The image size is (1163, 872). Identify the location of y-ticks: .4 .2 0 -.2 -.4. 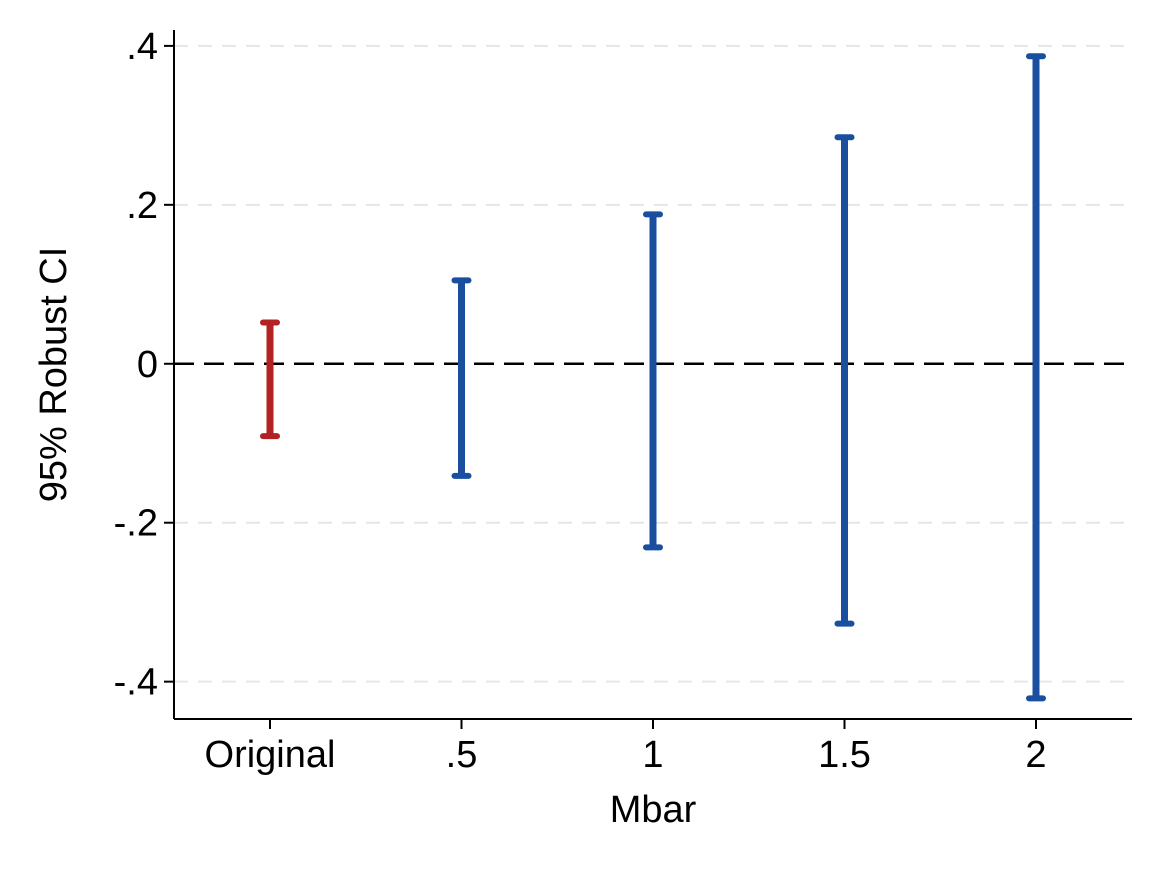
(144, 365).